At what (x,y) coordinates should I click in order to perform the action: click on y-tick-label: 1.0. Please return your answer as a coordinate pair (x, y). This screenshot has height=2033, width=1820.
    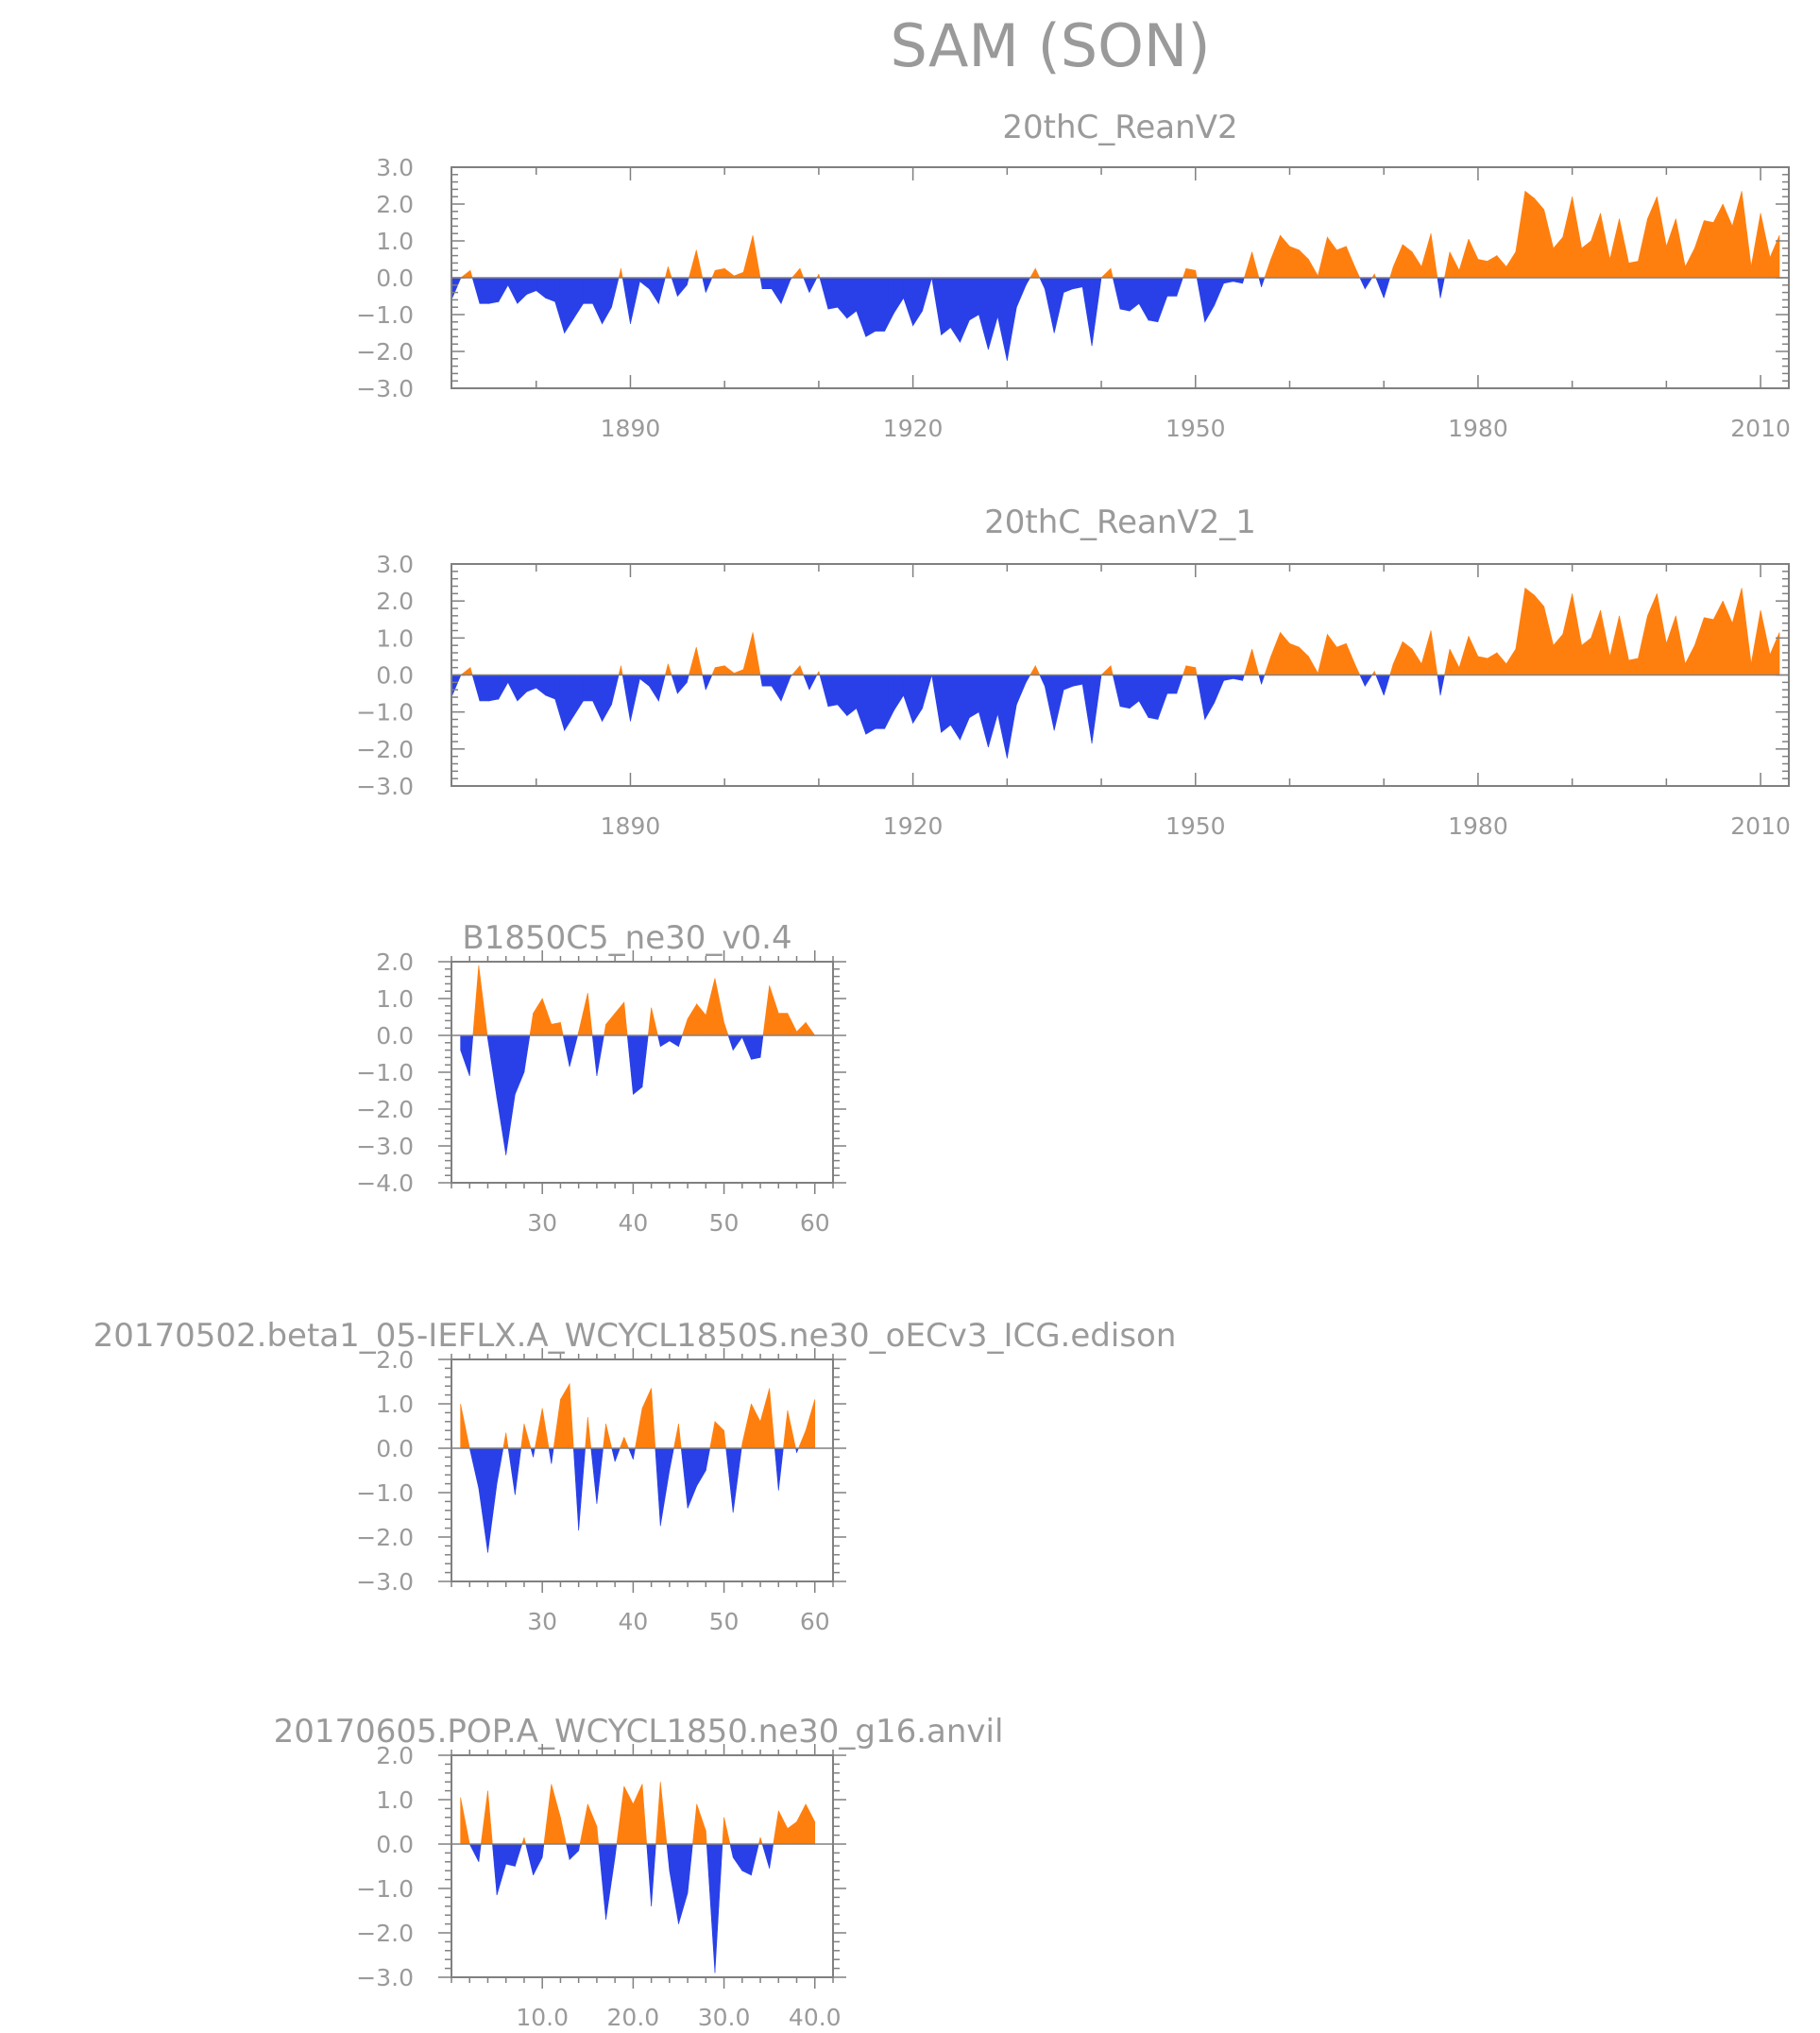
    Looking at the image, I should click on (395, 638).